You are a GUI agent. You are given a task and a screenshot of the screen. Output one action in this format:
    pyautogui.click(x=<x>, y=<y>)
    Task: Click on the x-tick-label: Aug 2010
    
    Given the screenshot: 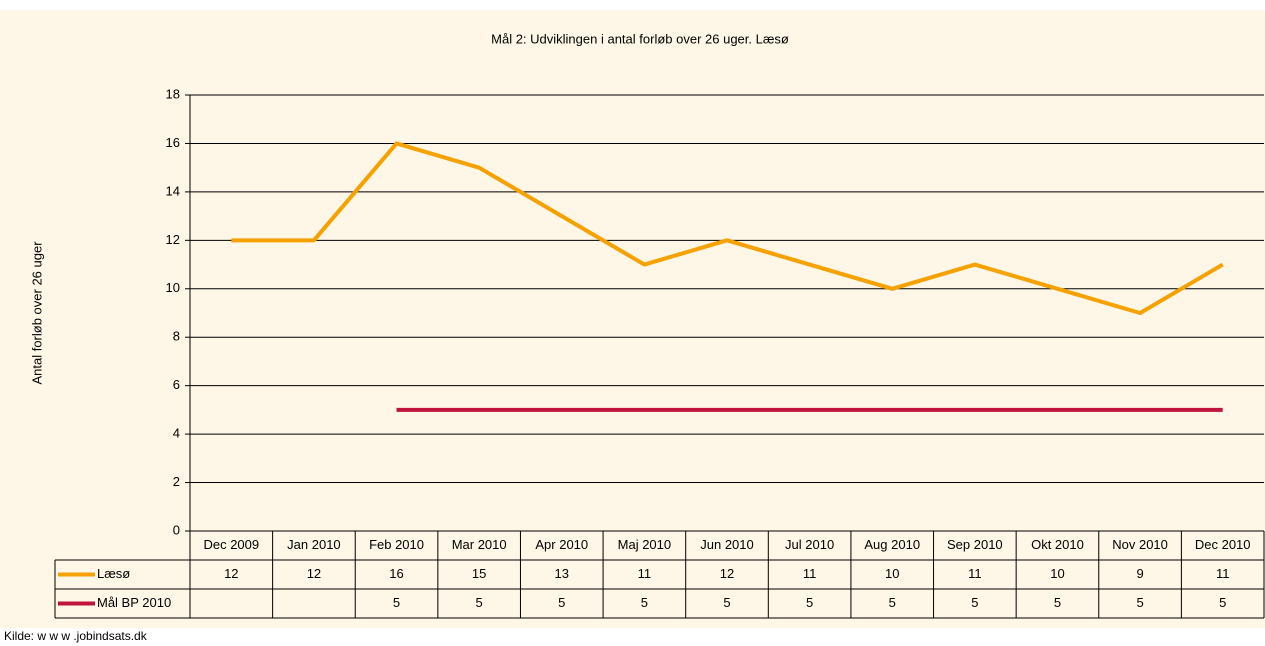 What is the action you would take?
    pyautogui.click(x=892, y=544)
    